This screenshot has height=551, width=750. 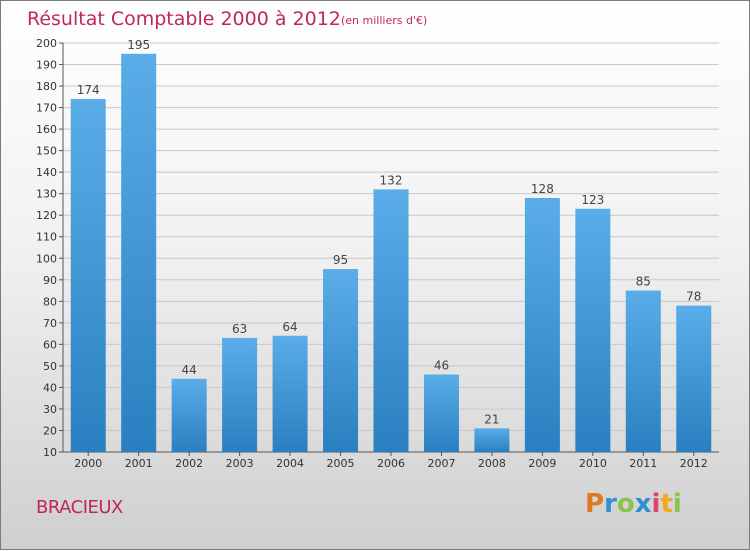 What do you see at coordinates (189, 370) in the screenshot?
I see `data-label-2002: 44` at bounding box center [189, 370].